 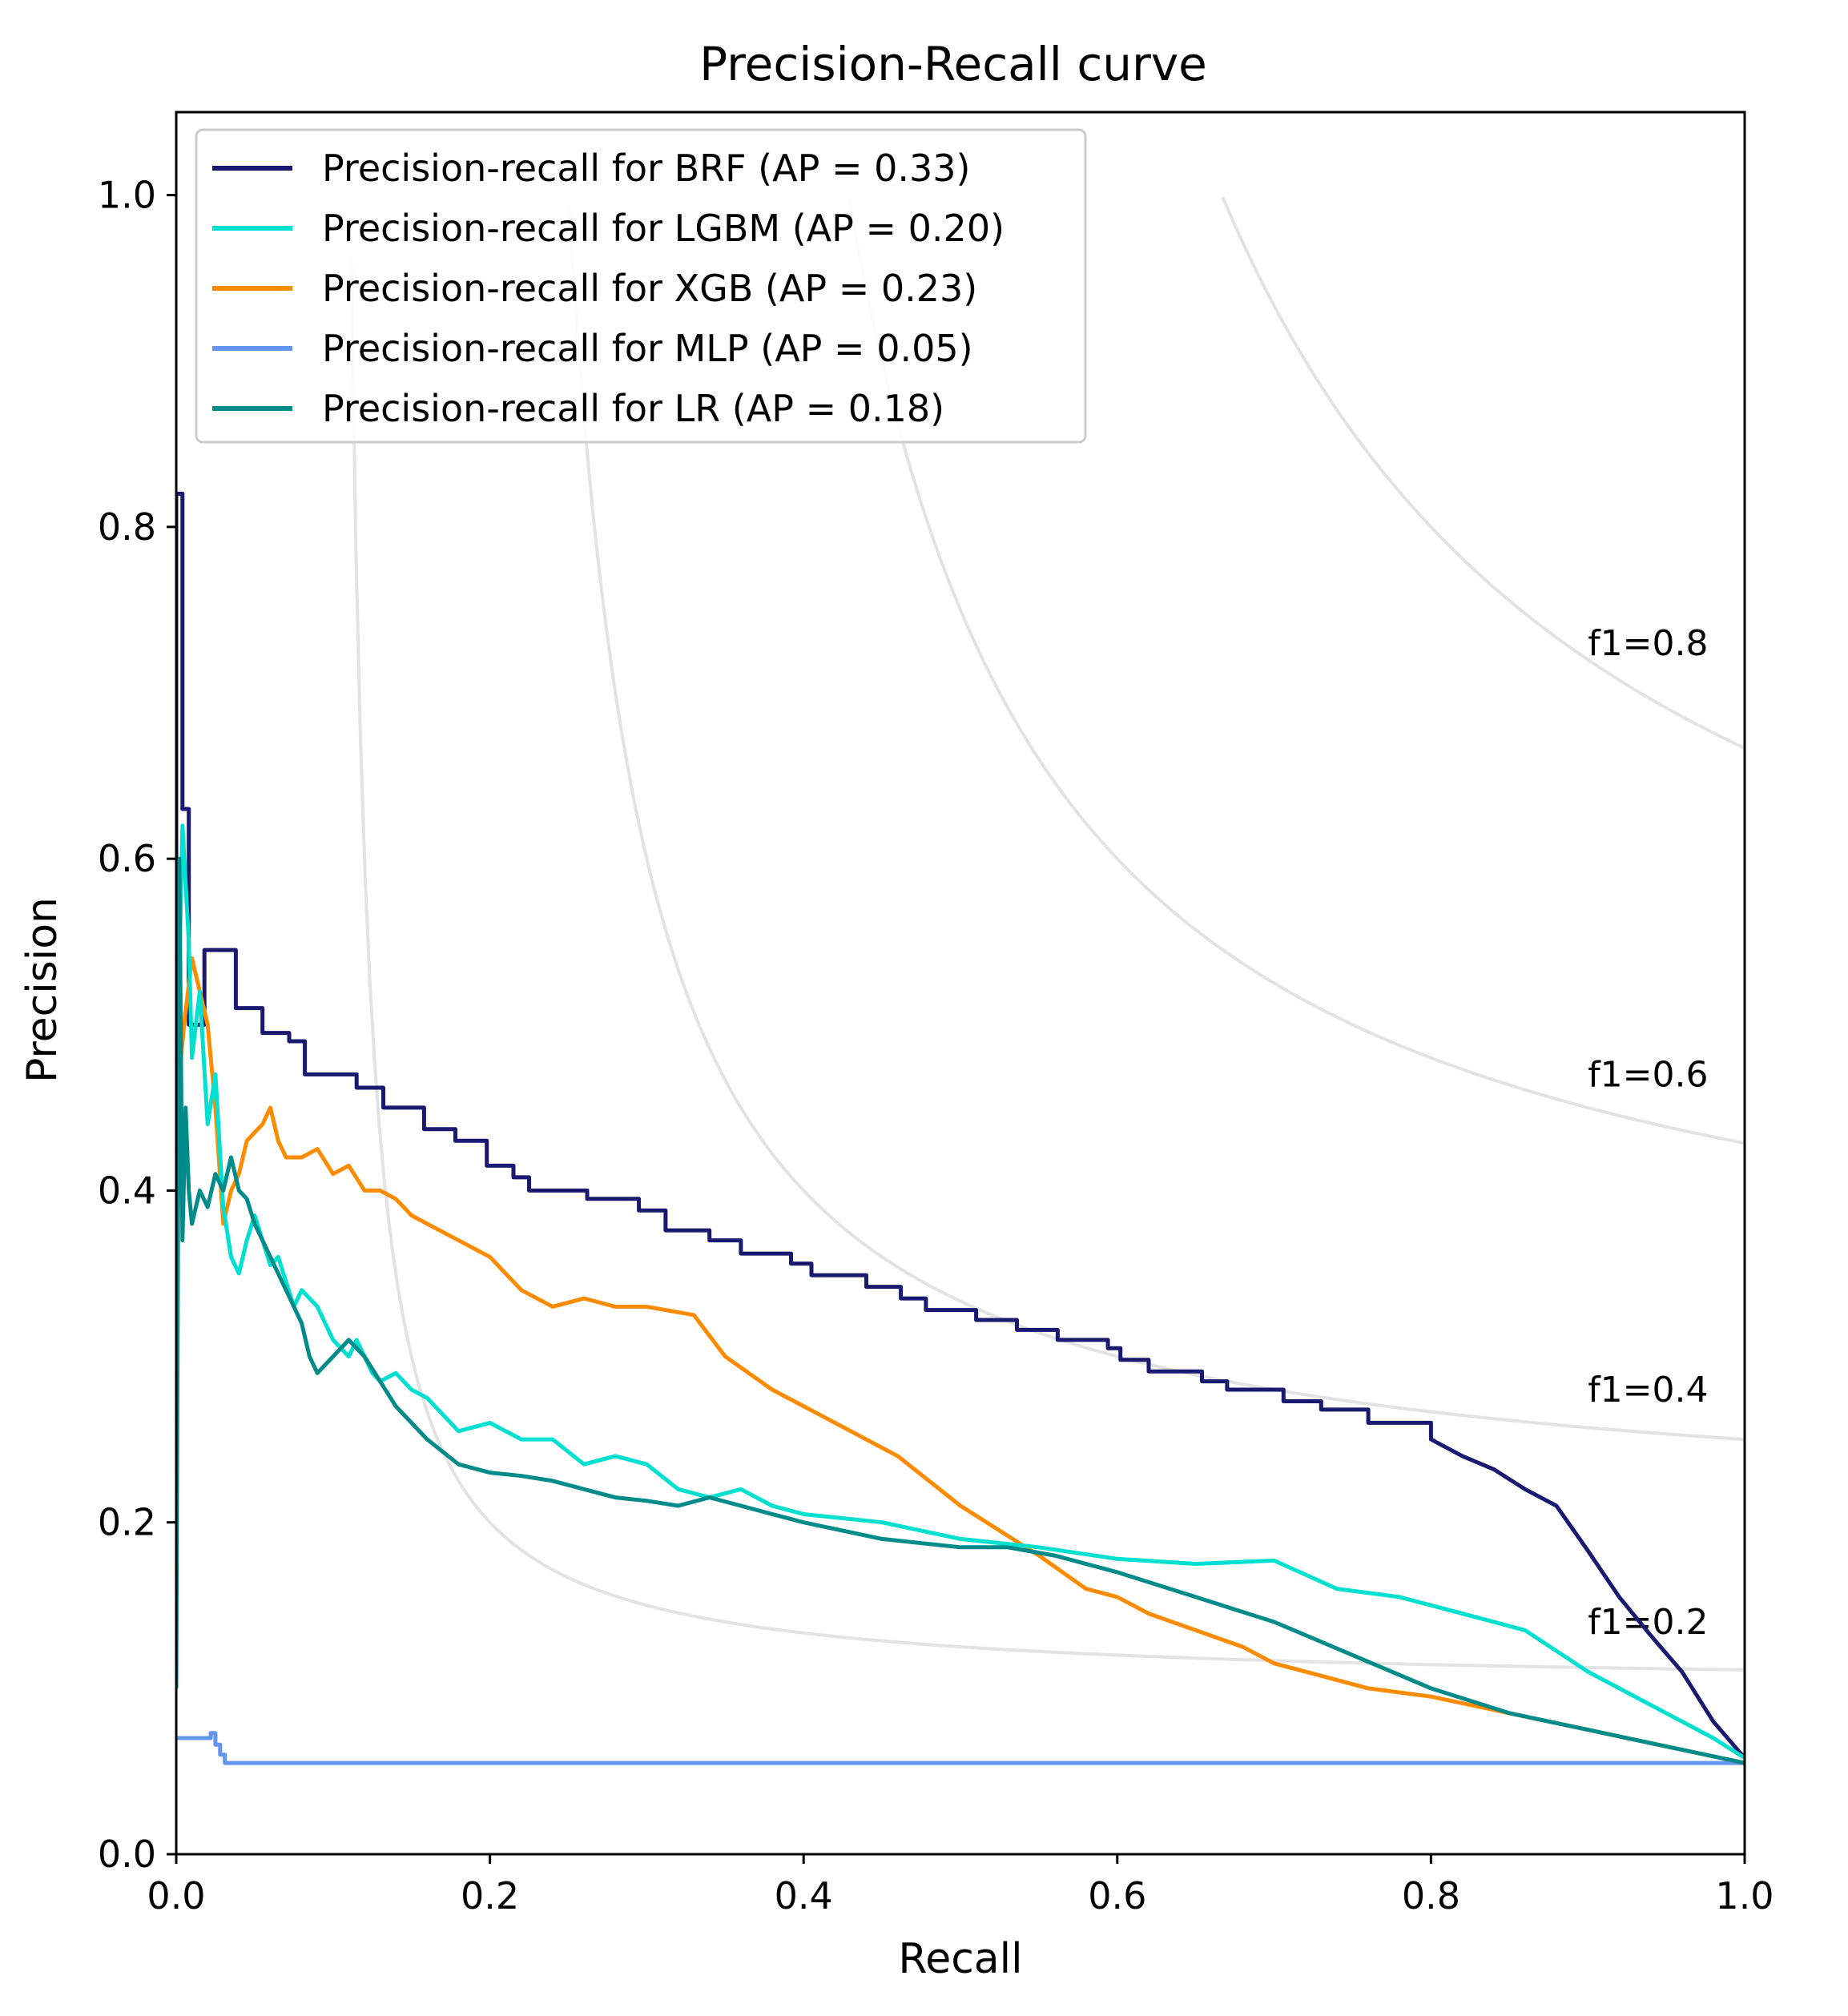 What do you see at coordinates (646, 168) in the screenshot?
I see `legend-label: Precision-recall for BRF (AP = 0.33)` at bounding box center [646, 168].